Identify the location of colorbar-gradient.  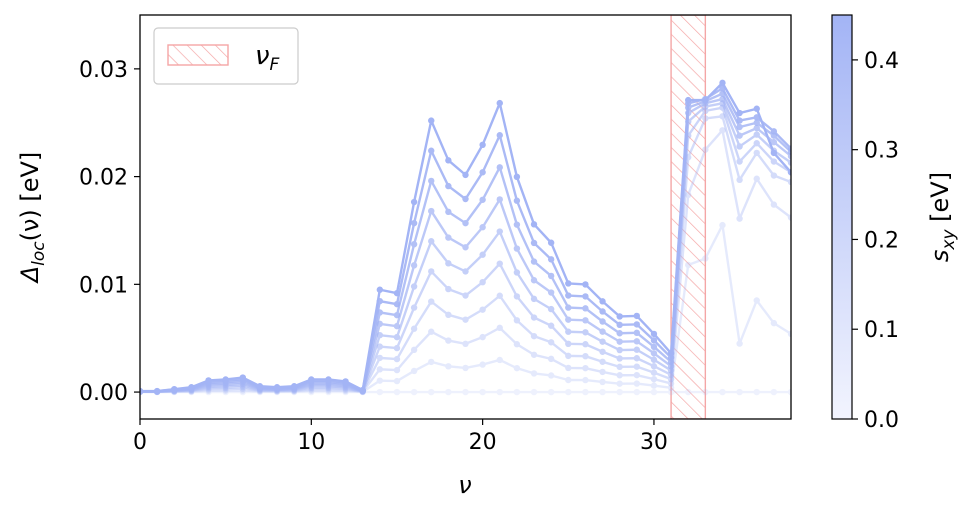
(842, 217).